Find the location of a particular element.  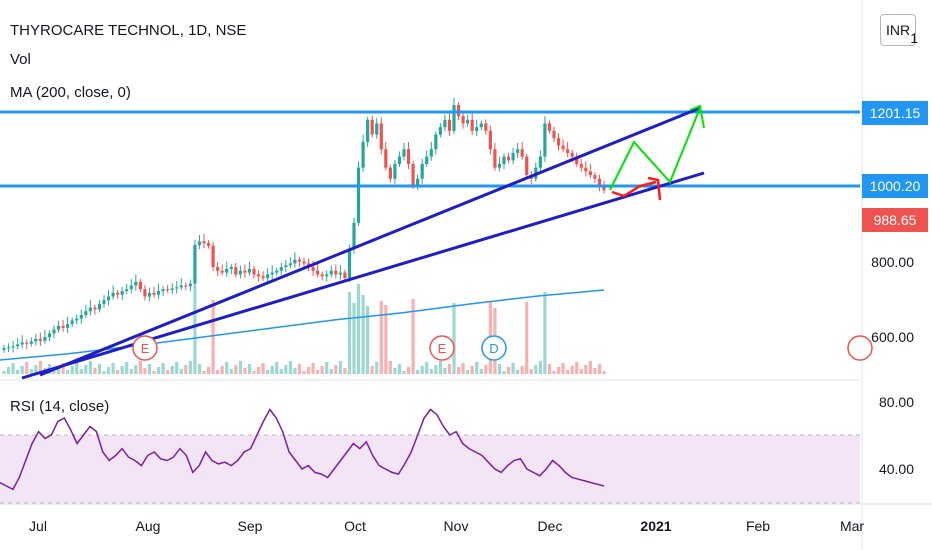

time-axis-label: Aug is located at coordinates (148, 526).